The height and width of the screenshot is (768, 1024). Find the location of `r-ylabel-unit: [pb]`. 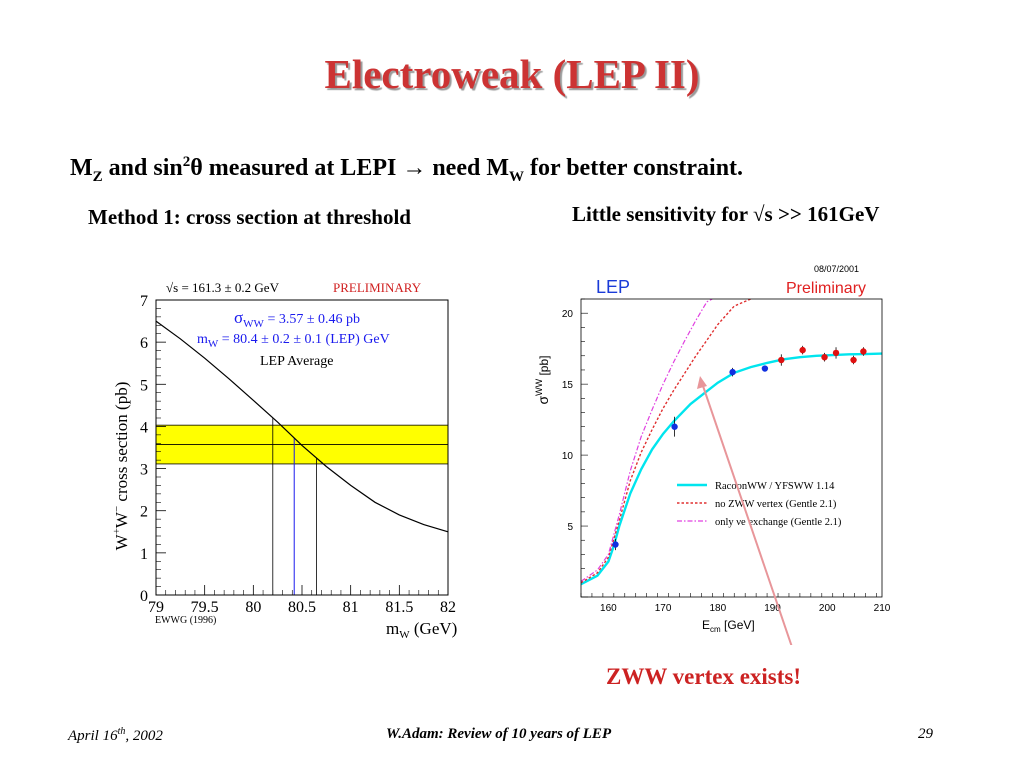

r-ylabel-unit: [pb] is located at coordinates (544, 367).